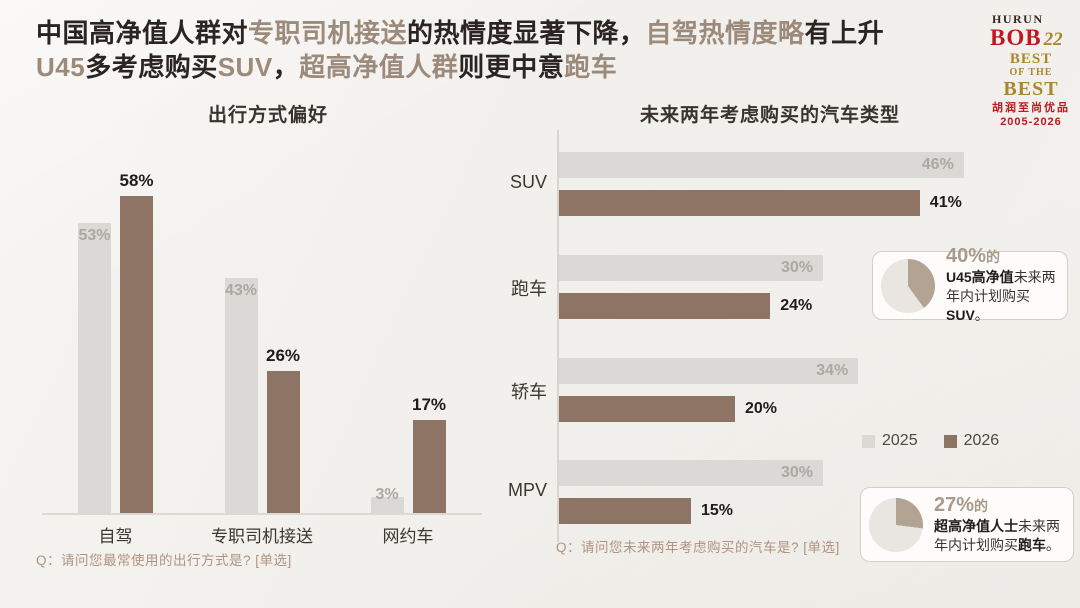 This screenshot has height=608, width=1080. I want to click on value-label-2025: 34%, so click(832, 370).